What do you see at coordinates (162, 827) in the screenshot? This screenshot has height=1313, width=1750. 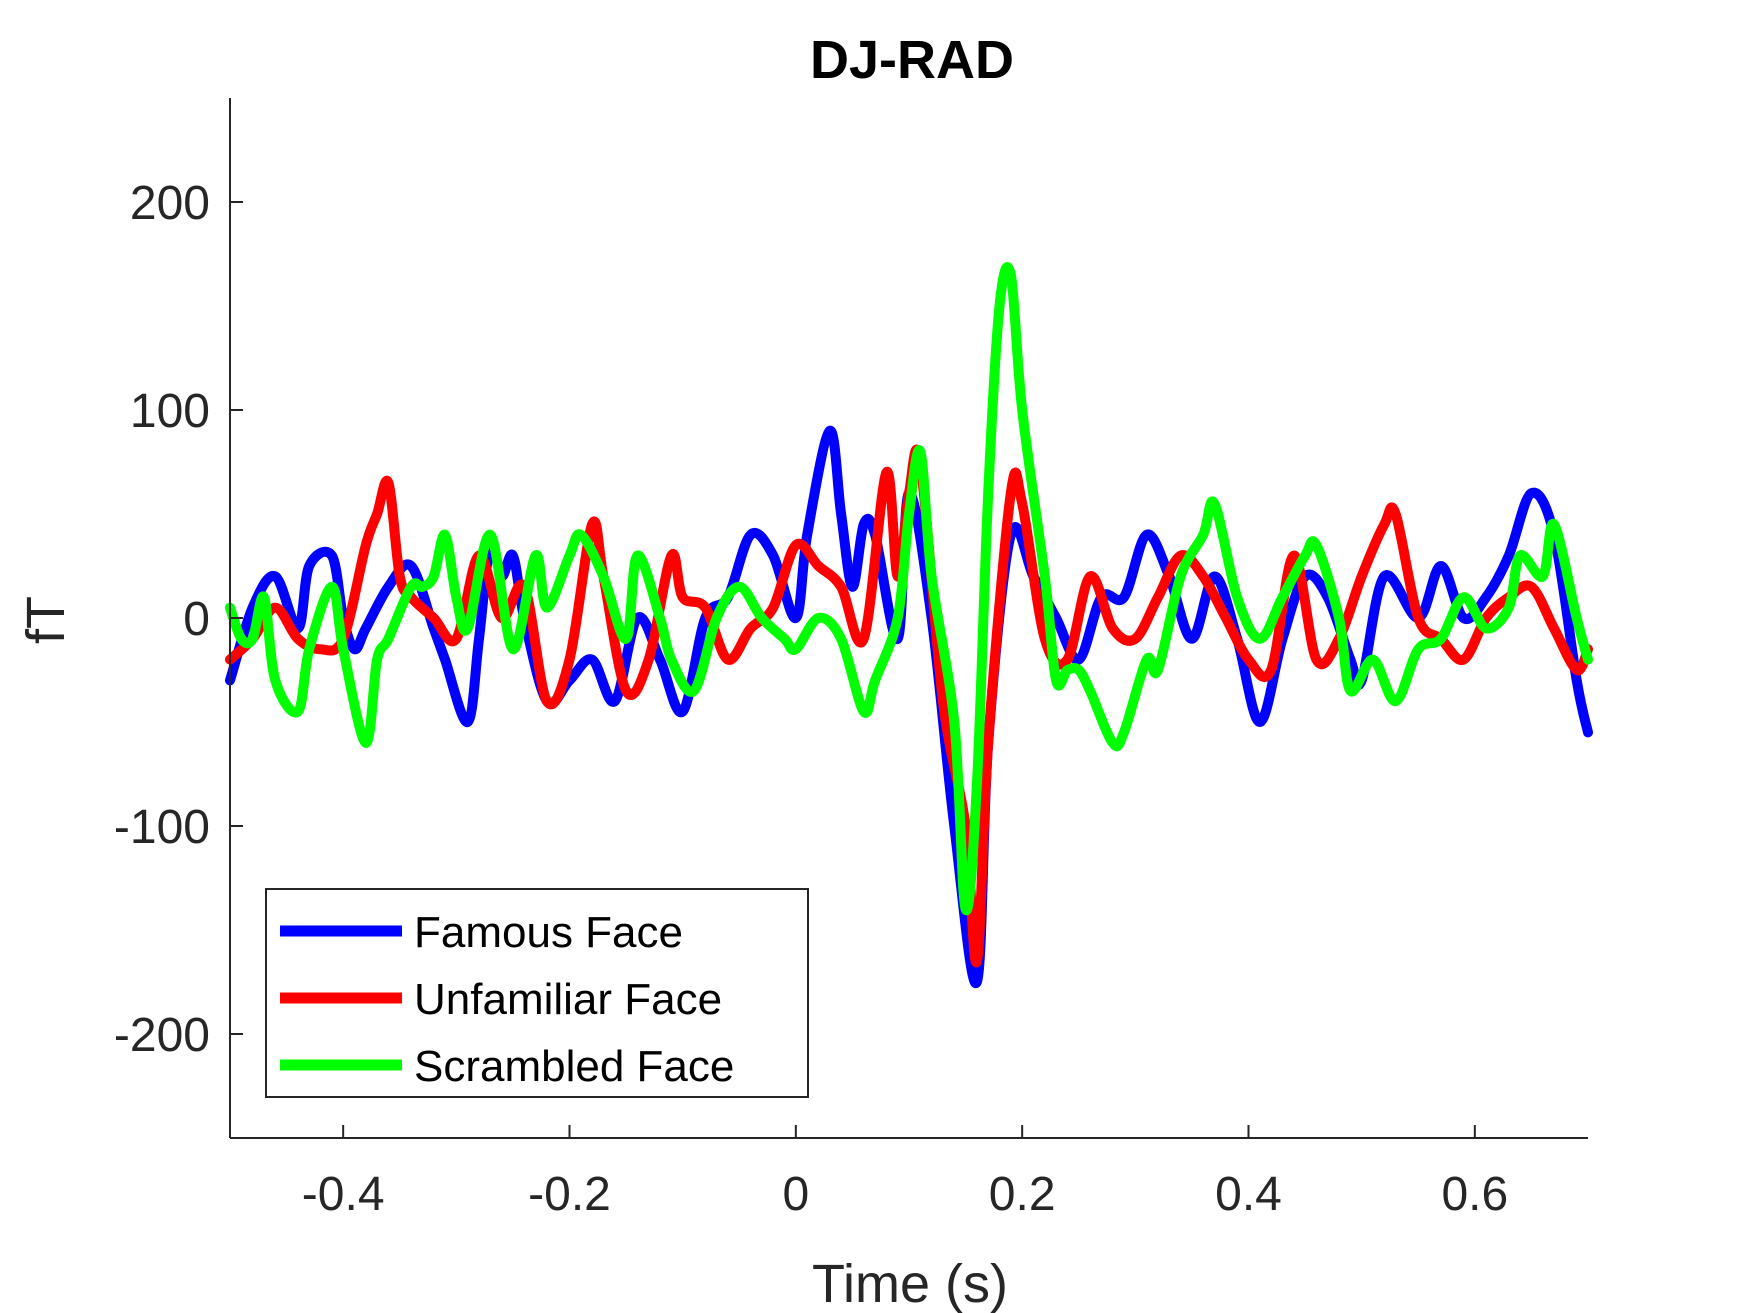 I see `y-tick-label: -100` at bounding box center [162, 827].